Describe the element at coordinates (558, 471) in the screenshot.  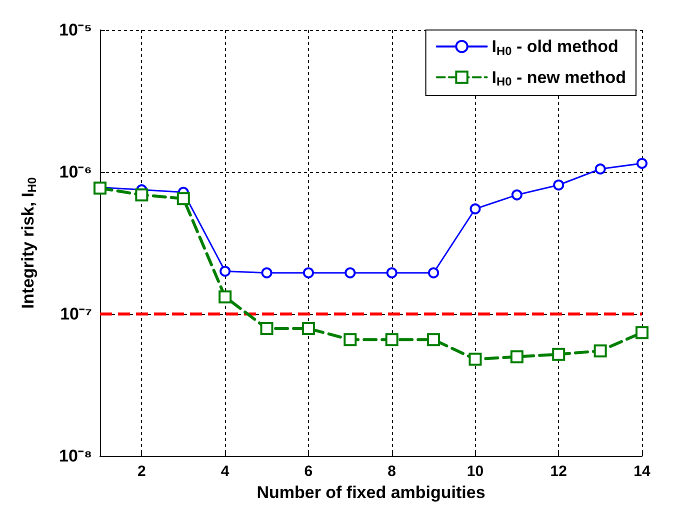
I see `x-tick-label: 12` at that location.